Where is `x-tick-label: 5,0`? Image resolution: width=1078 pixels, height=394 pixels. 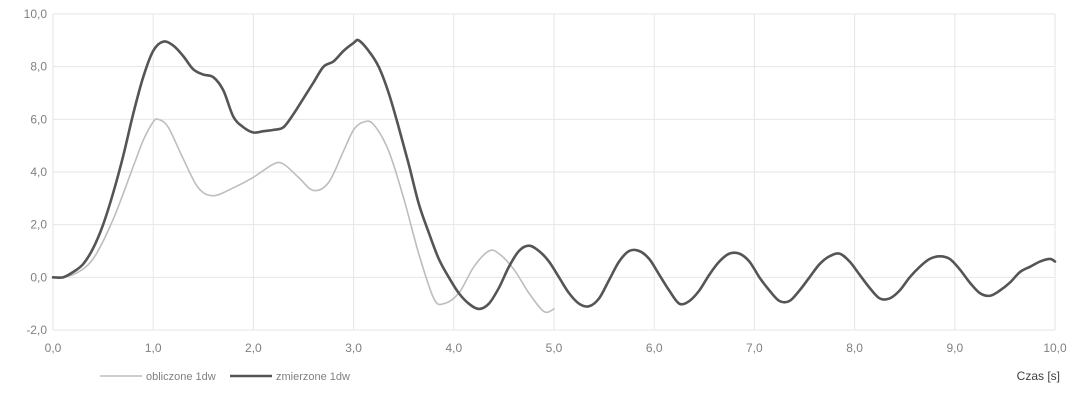
x-tick-label: 5,0 is located at coordinates (554, 348).